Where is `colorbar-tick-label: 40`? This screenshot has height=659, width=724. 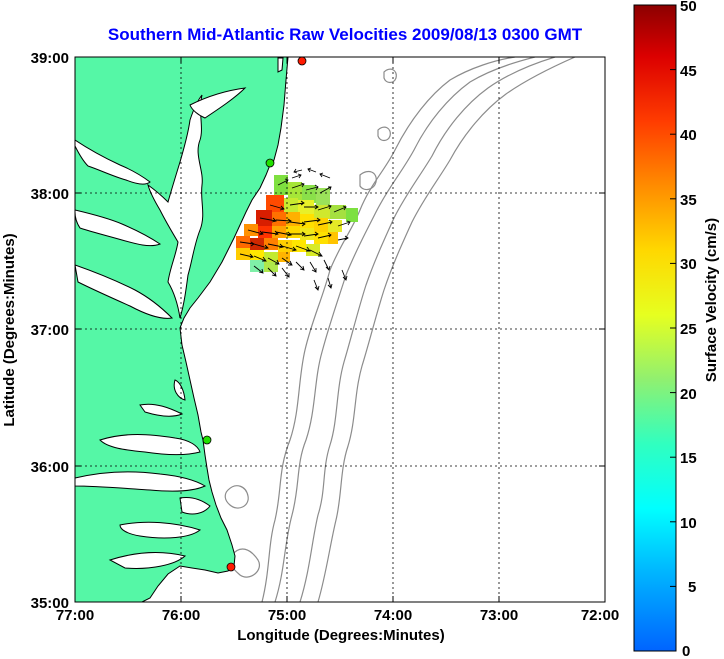 colorbar-tick-label: 40 is located at coordinates (688, 135).